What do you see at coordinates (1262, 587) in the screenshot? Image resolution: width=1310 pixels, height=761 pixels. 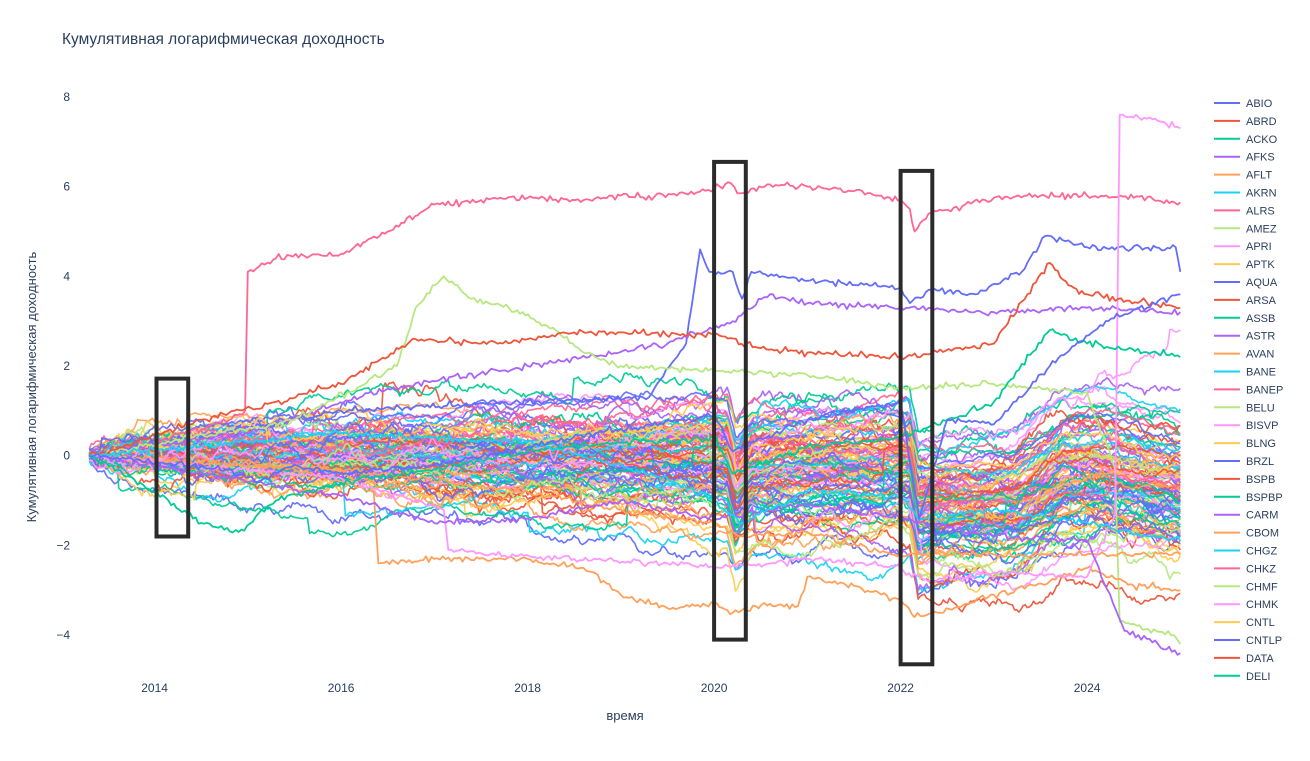 I see `legend-label: CHMF` at bounding box center [1262, 587].